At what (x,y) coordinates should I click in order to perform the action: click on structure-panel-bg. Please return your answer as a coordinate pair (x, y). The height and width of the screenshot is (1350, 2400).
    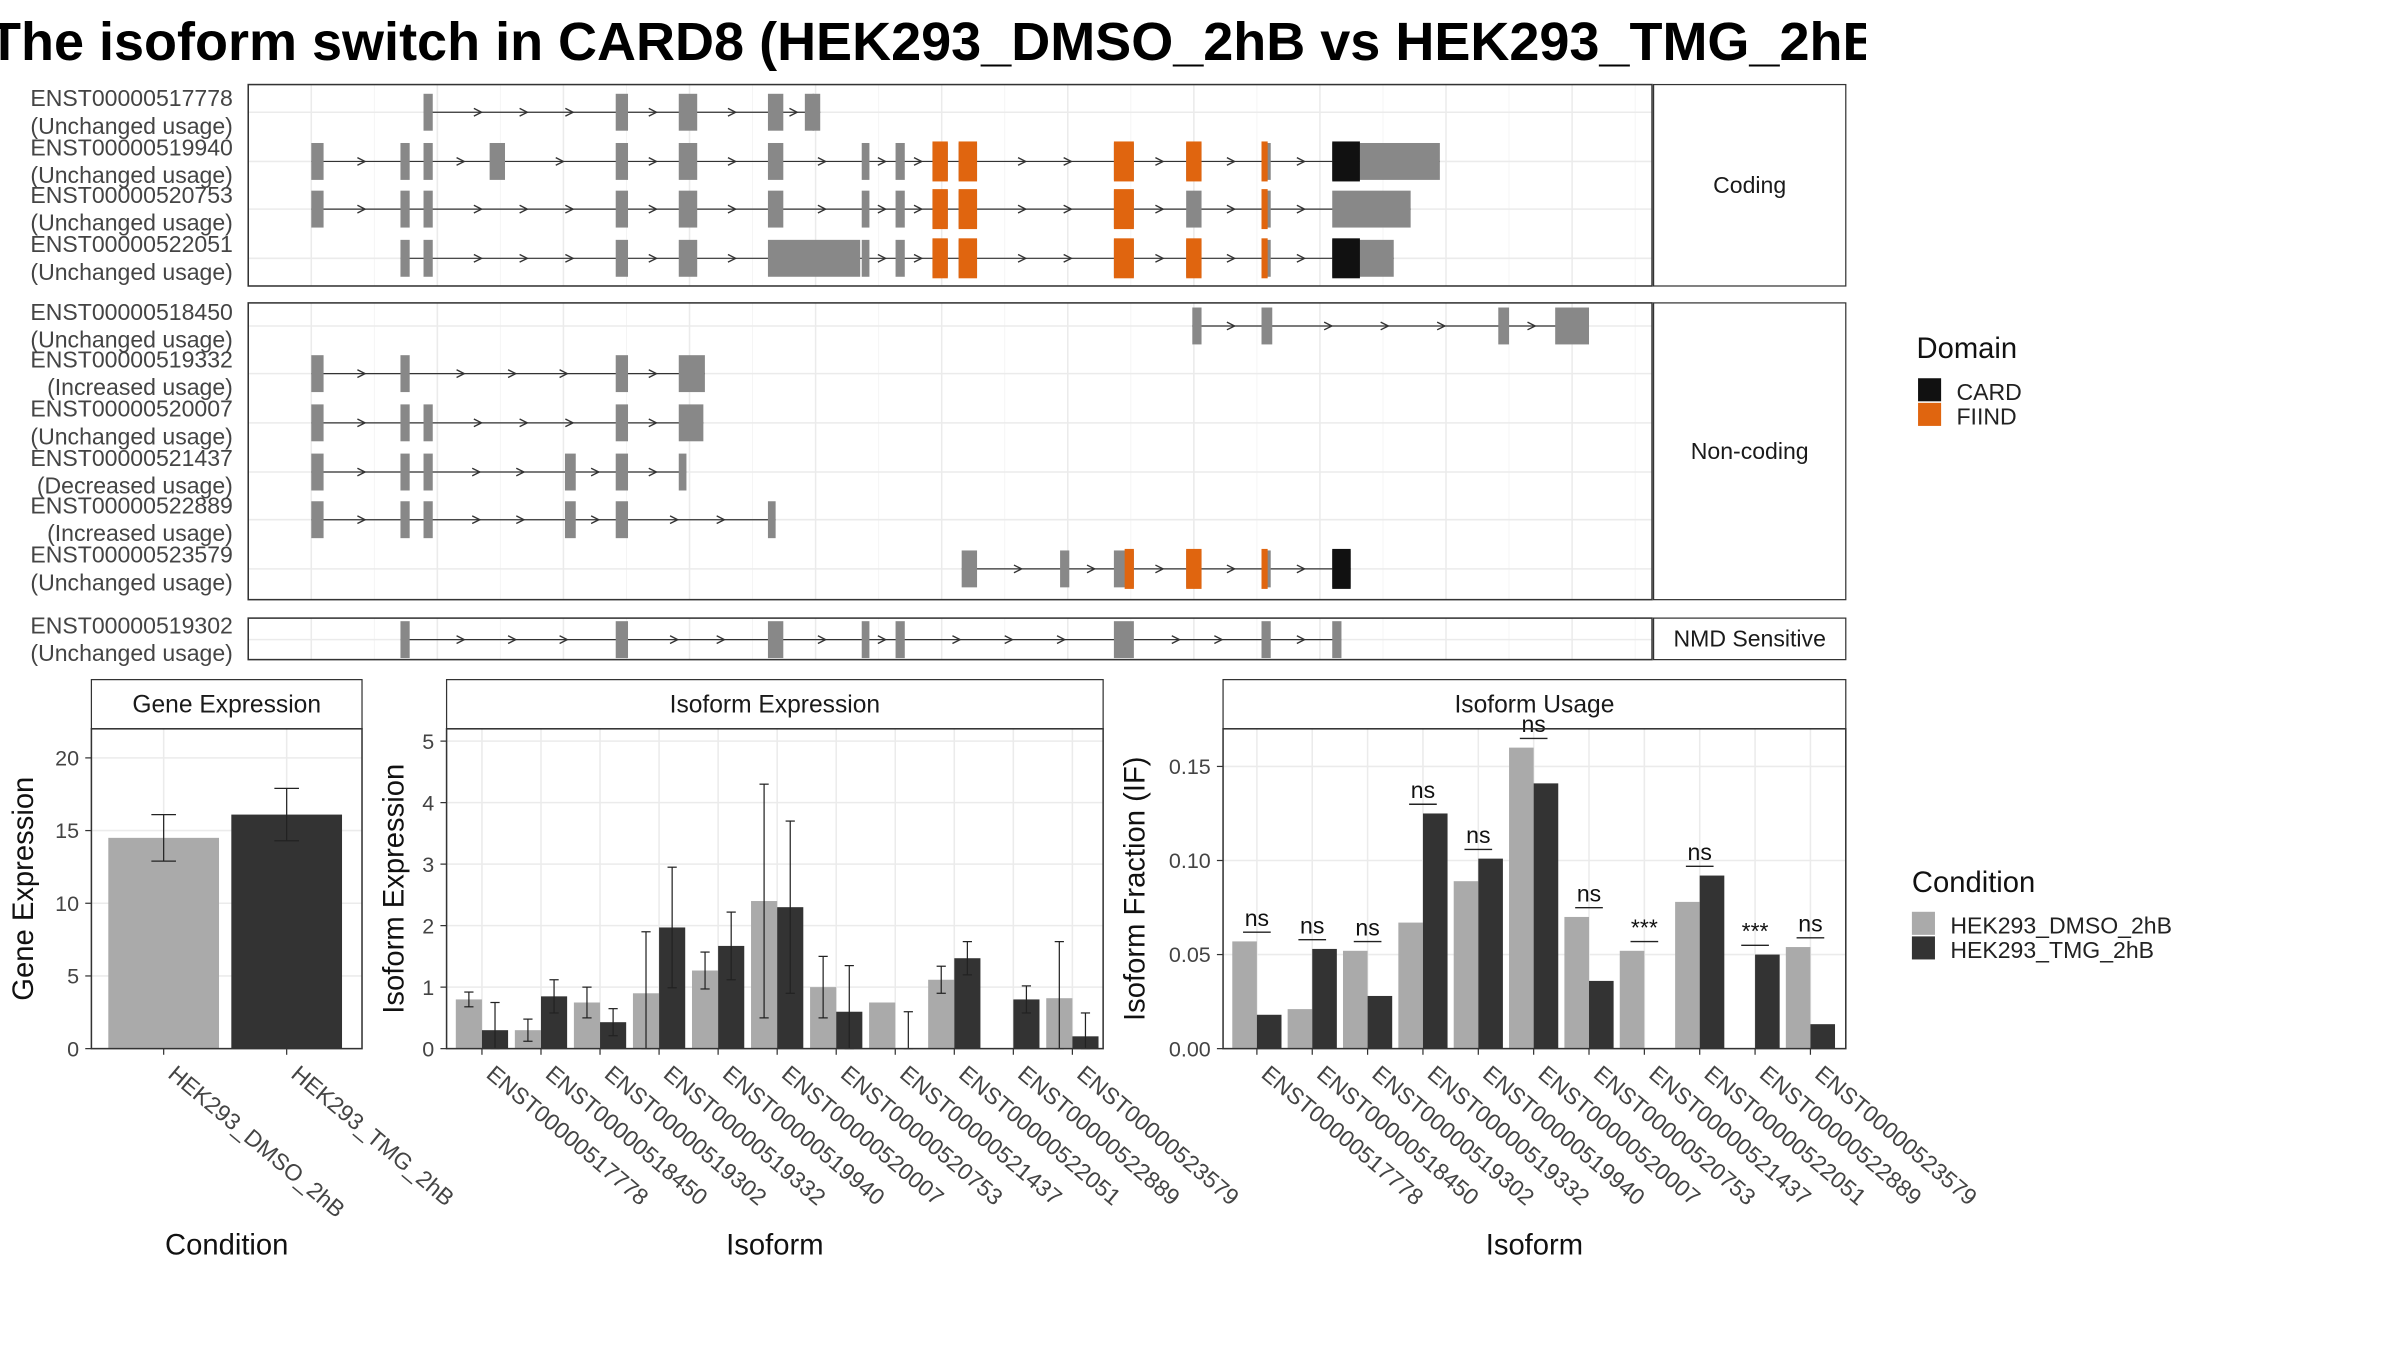
    Looking at the image, I should click on (950, 451).